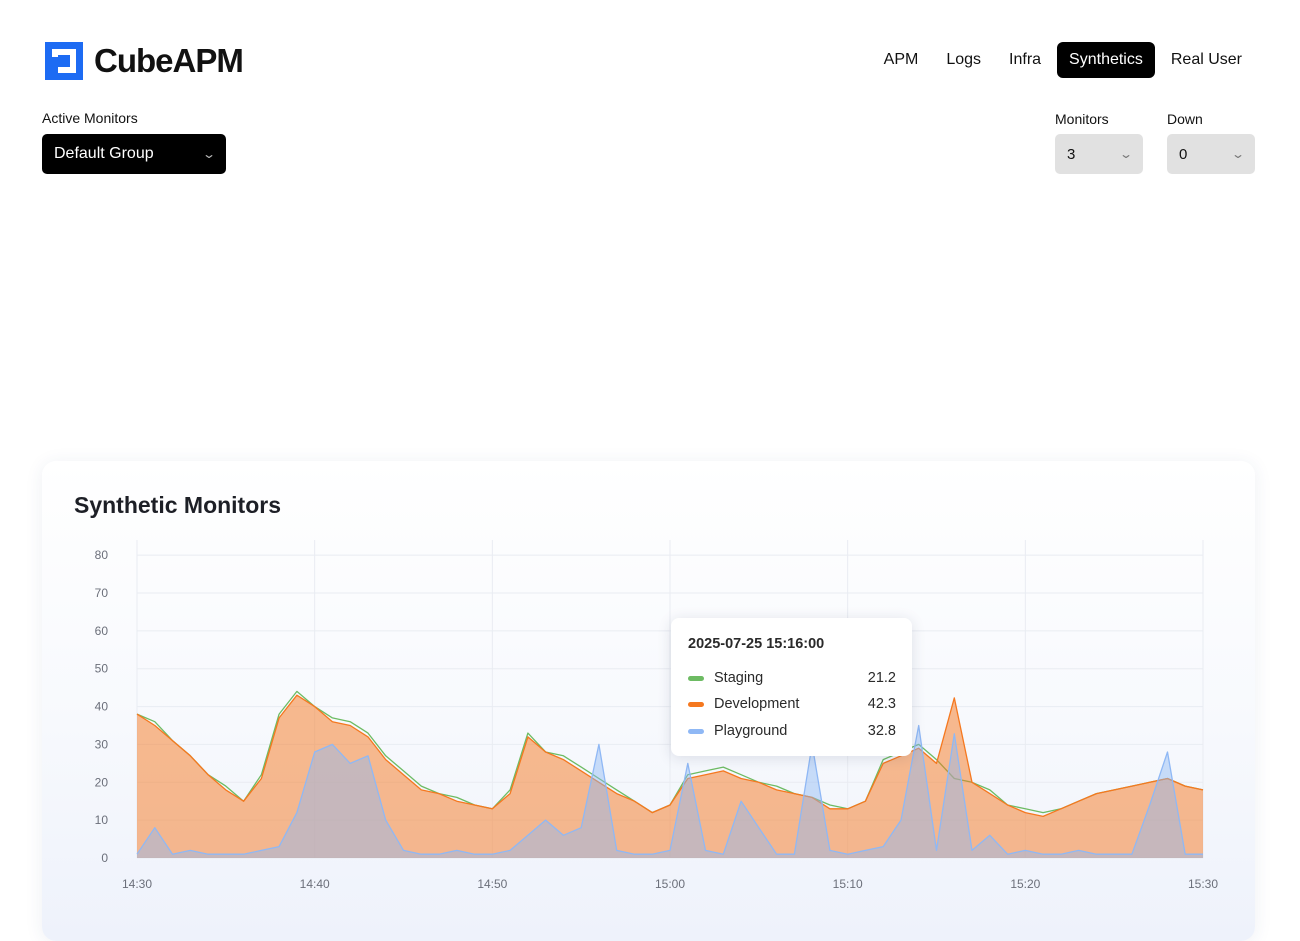 Image resolution: width=1300 pixels, height=941 pixels. Describe the element at coordinates (881, 704) in the screenshot. I see `tooltip-series-value: 42.3` at that location.